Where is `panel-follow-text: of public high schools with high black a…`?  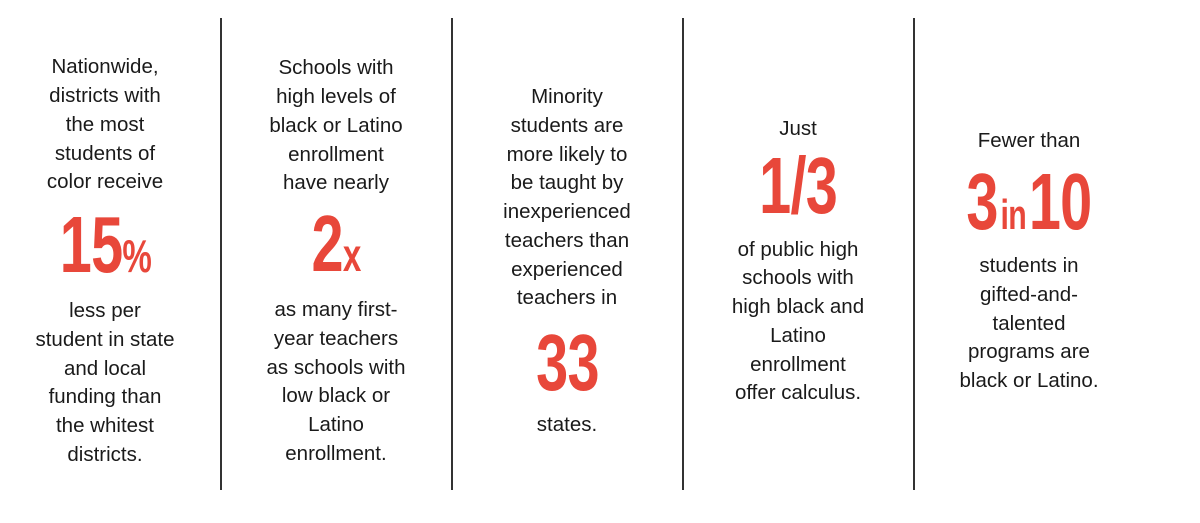
panel-follow-text: of public high schools with high black a… is located at coordinates (798, 321).